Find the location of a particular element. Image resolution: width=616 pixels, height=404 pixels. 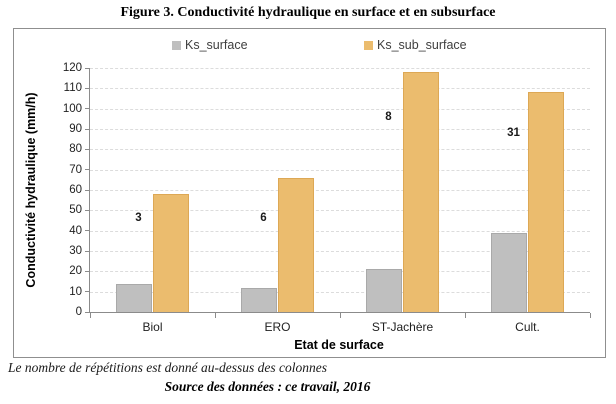

y-tick-label-110: 110 is located at coordinates (72, 88).